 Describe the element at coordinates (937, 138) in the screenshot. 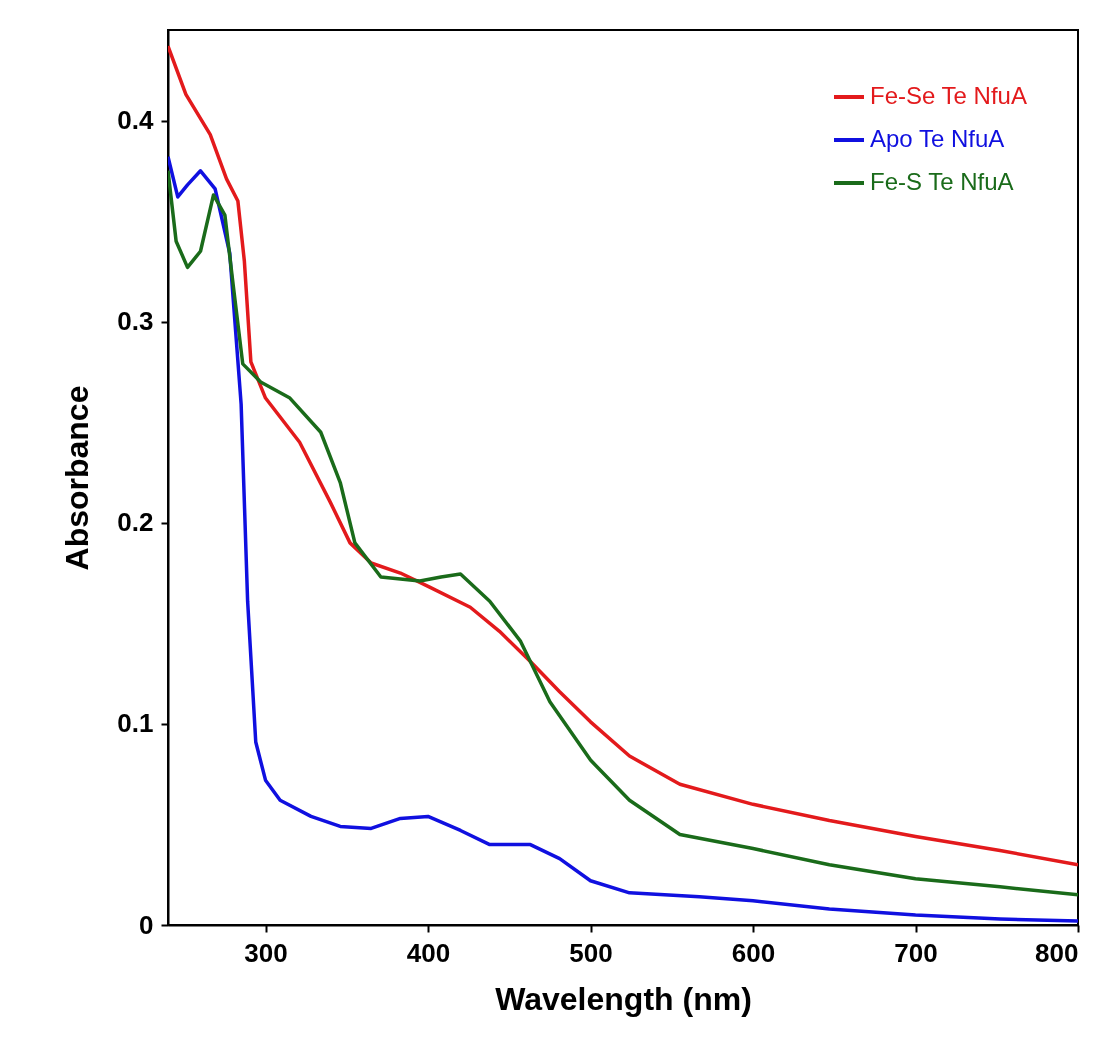

I see `legend-label: Apo Te NfuA` at that location.